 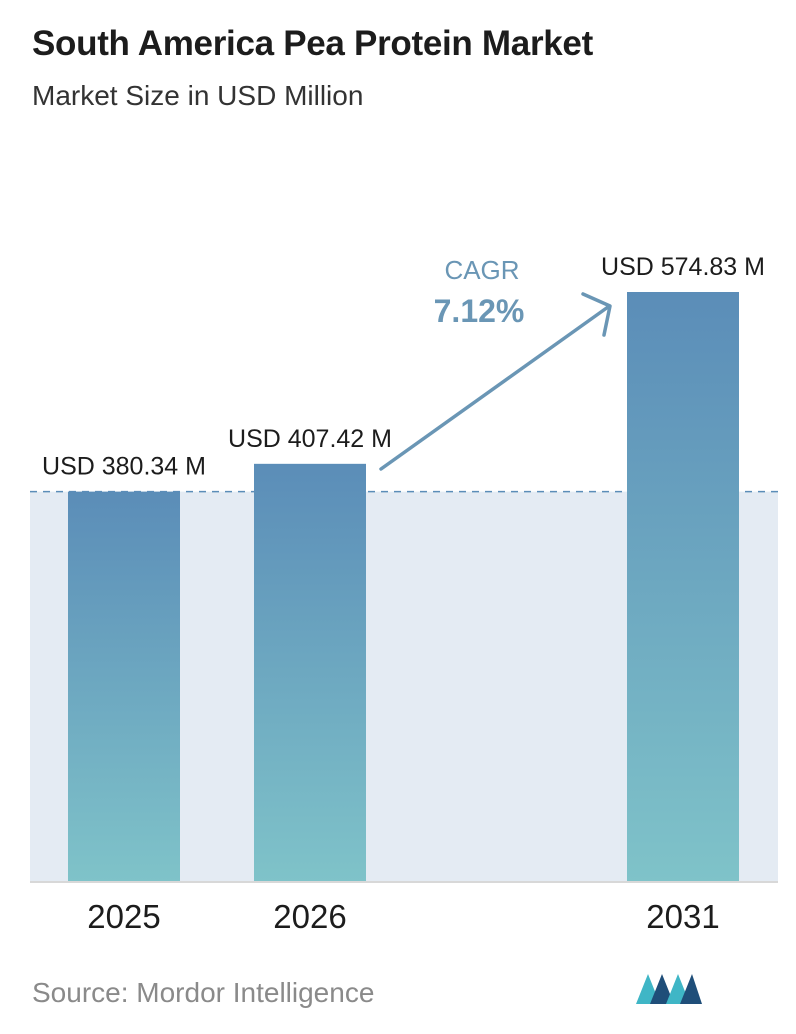 What do you see at coordinates (683, 587) in the screenshot?
I see `bar-2031` at bounding box center [683, 587].